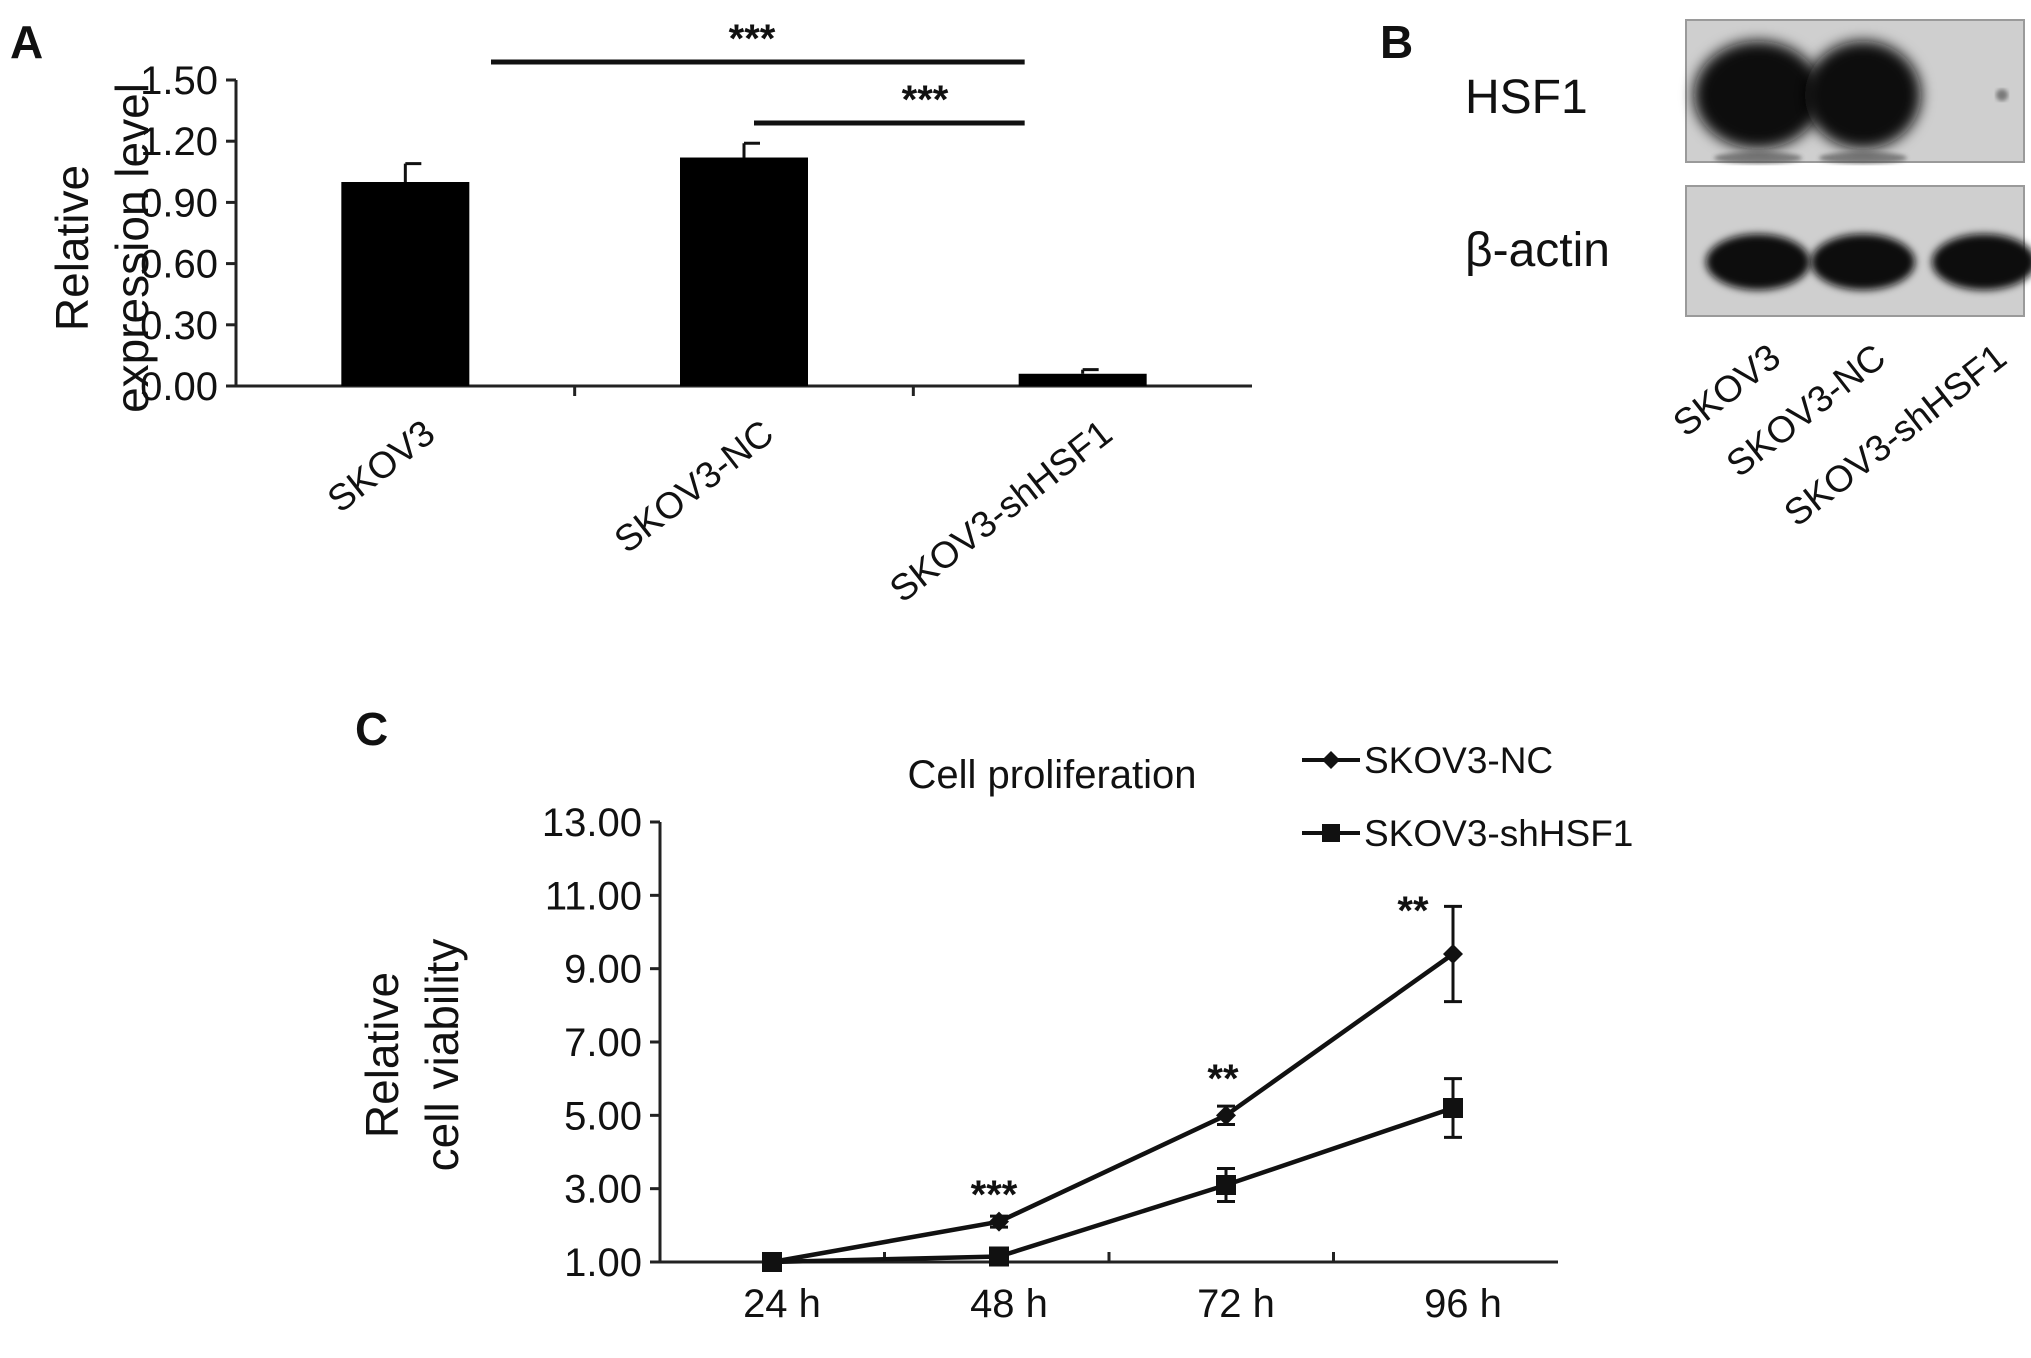 The image size is (2031, 1358). I want to click on series-line-skov3-nc, so click(1113, 1108).